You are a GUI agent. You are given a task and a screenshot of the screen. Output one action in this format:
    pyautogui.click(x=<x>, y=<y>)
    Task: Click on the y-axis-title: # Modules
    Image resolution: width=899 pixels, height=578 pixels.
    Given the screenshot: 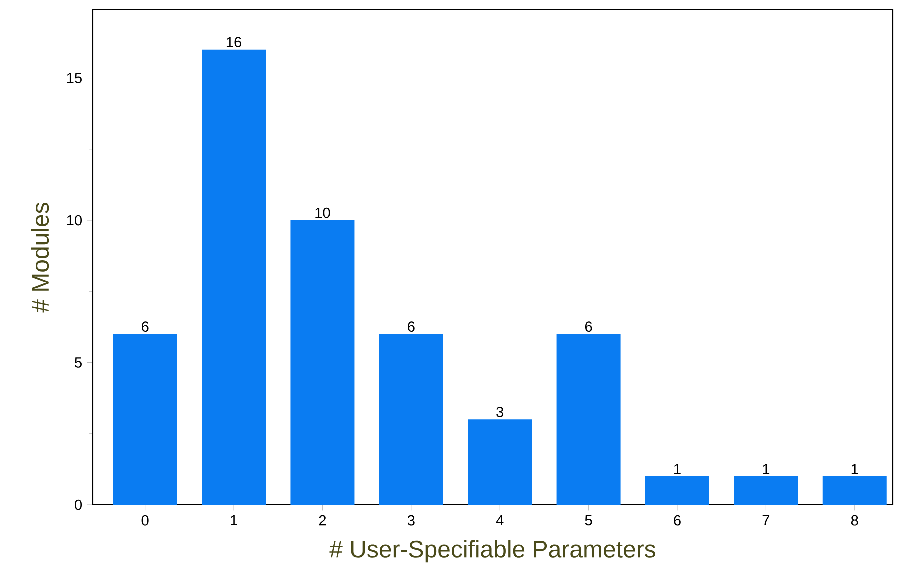 What is the action you would take?
    pyautogui.click(x=41, y=258)
    